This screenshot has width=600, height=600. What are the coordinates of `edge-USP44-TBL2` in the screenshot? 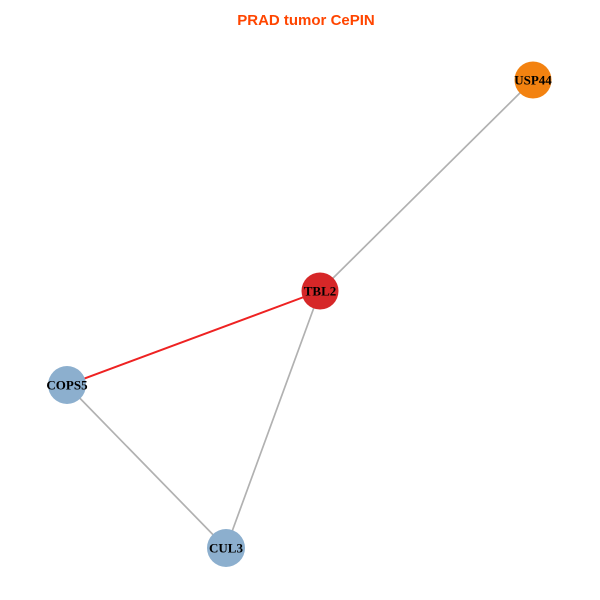 It's located at (426, 185).